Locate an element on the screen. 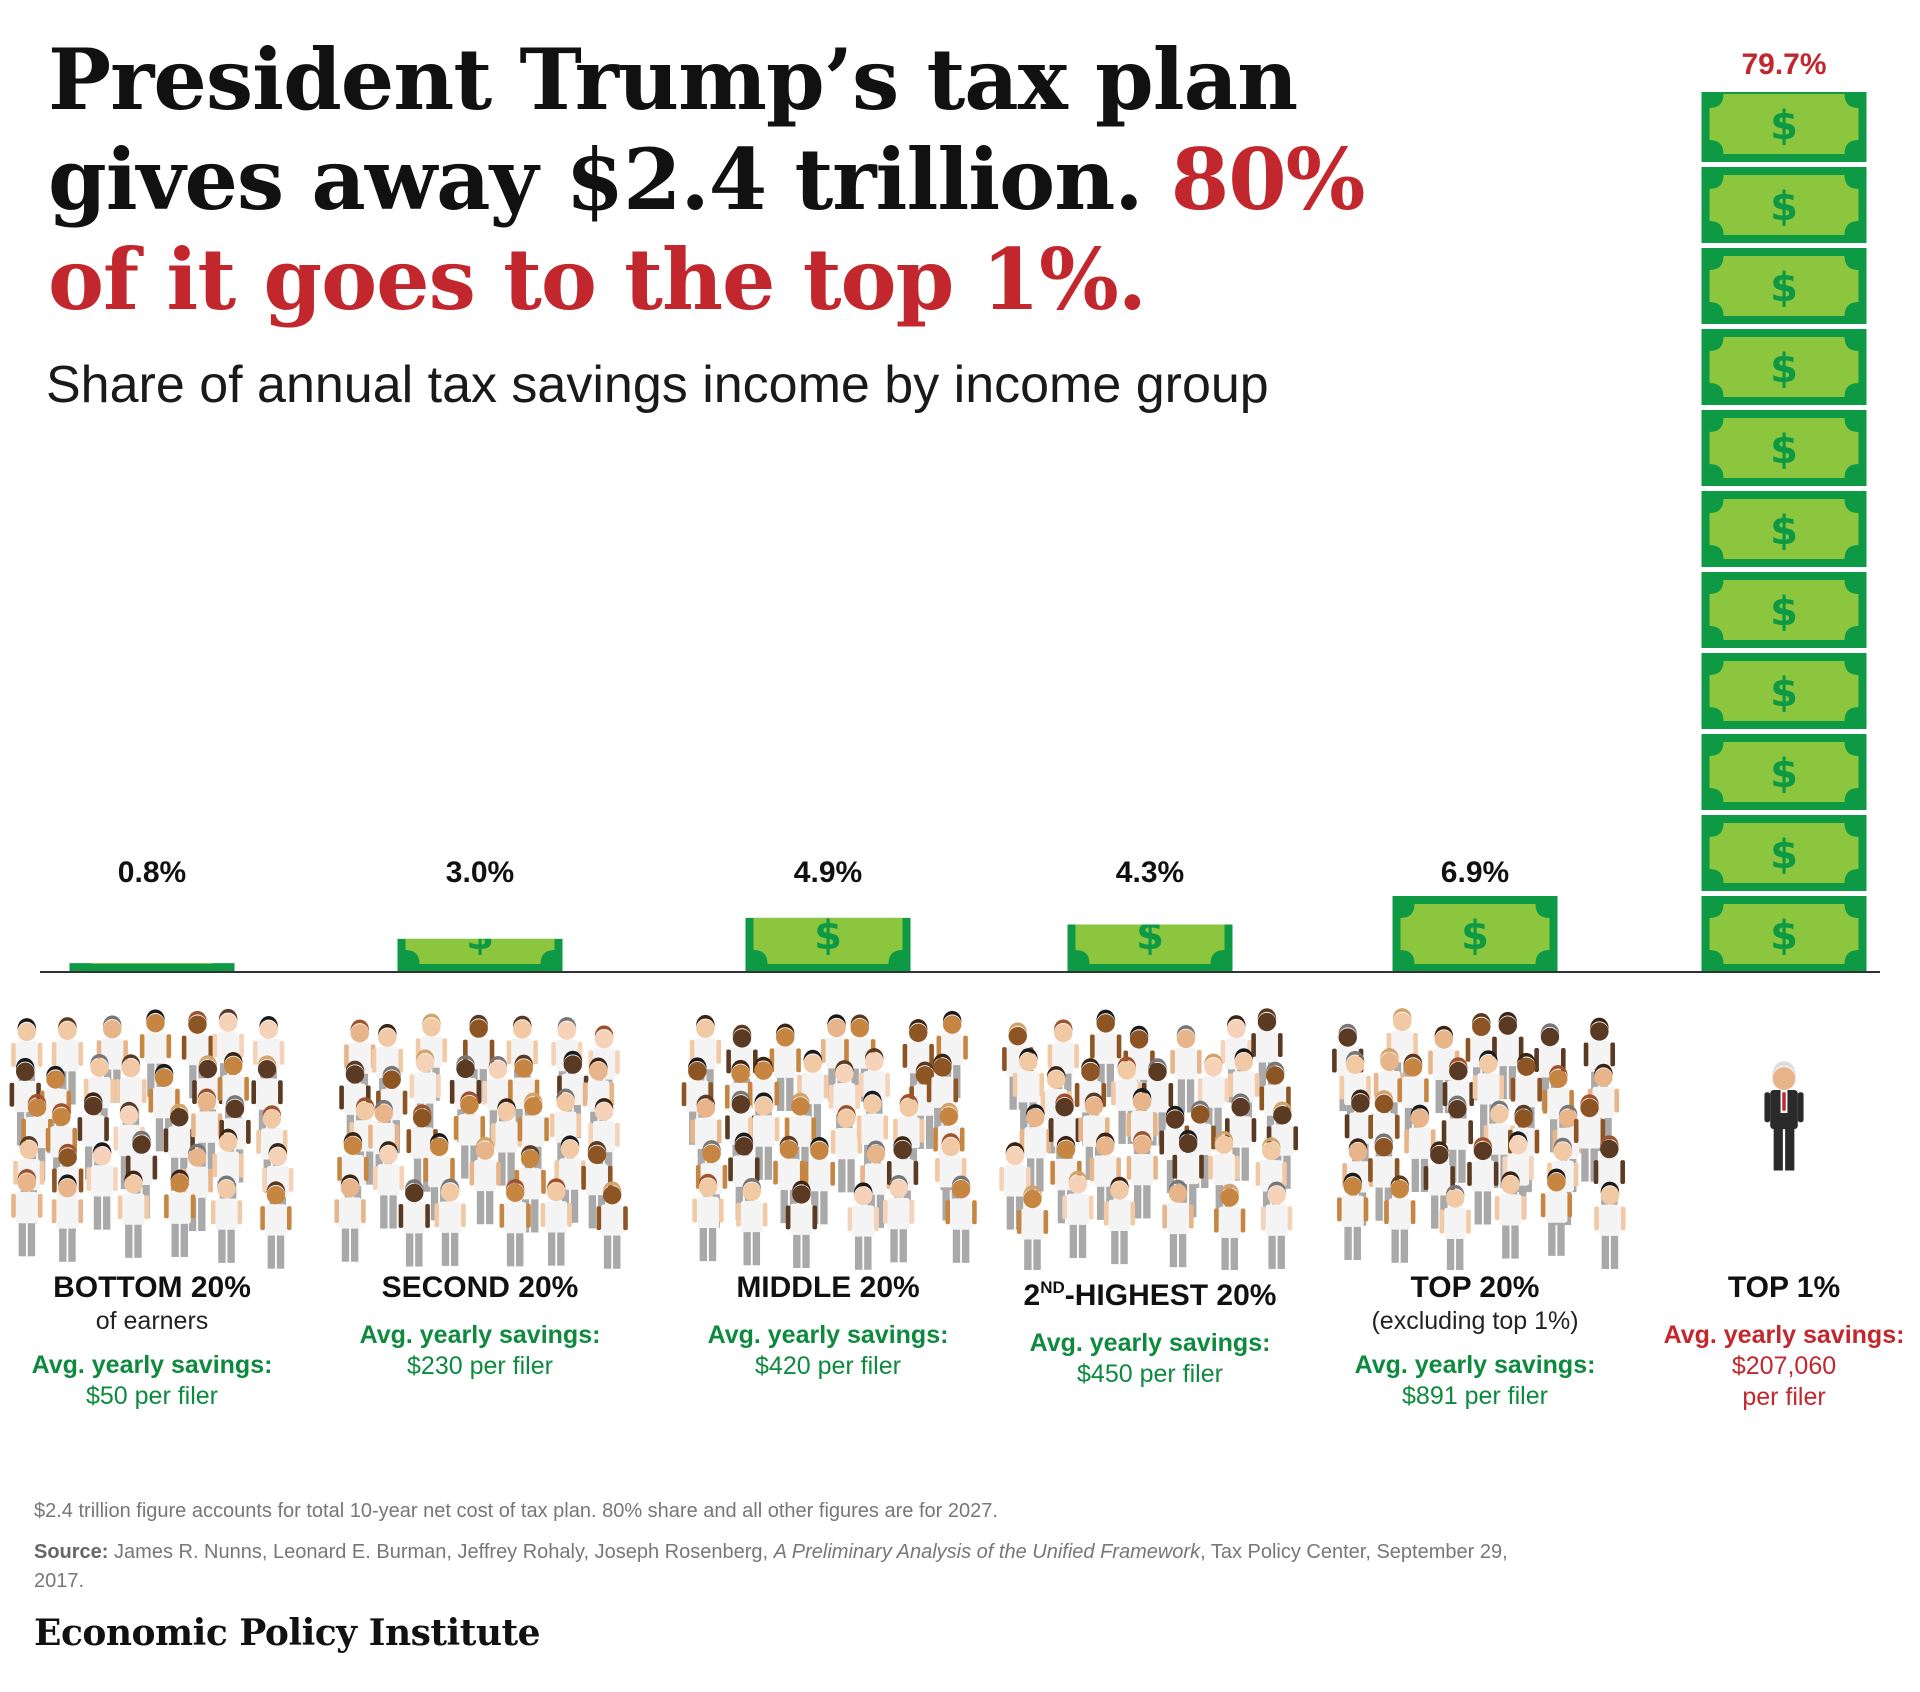  avg-savings-label: Avg. yearly savings: is located at coordinates (828, 1335).